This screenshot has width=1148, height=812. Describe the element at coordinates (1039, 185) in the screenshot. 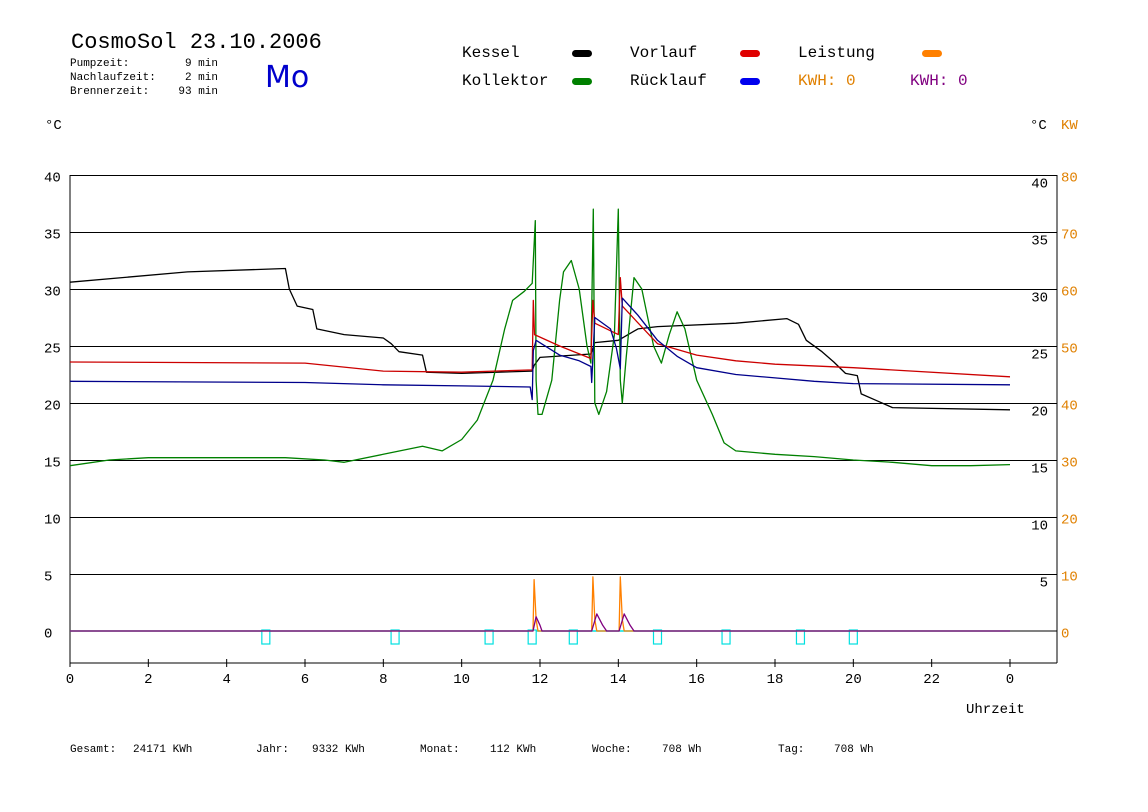

I see `y-tick-label-right-celsius: 40` at that location.